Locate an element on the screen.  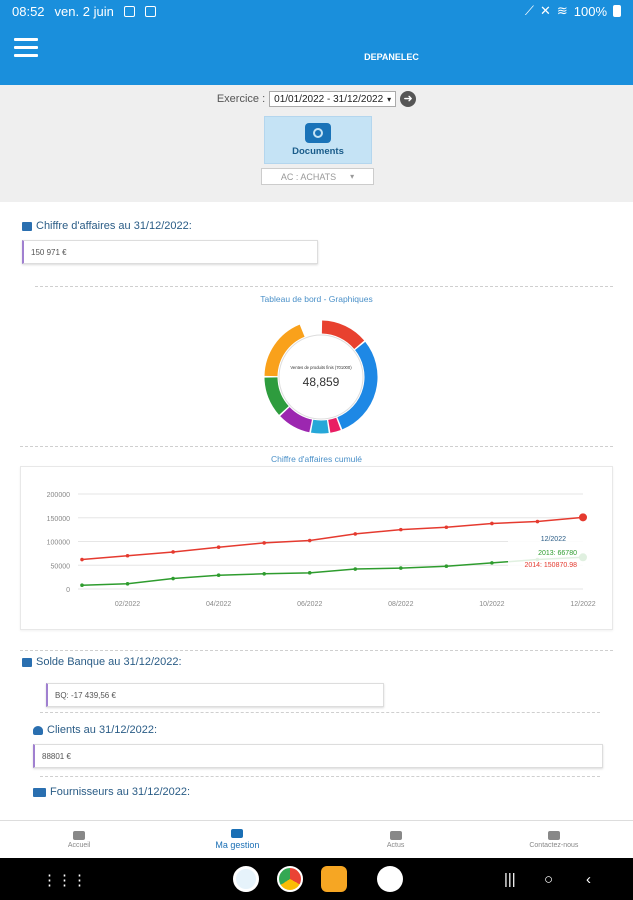
exercice-label: Exercice : is located at coordinates (241, 99).